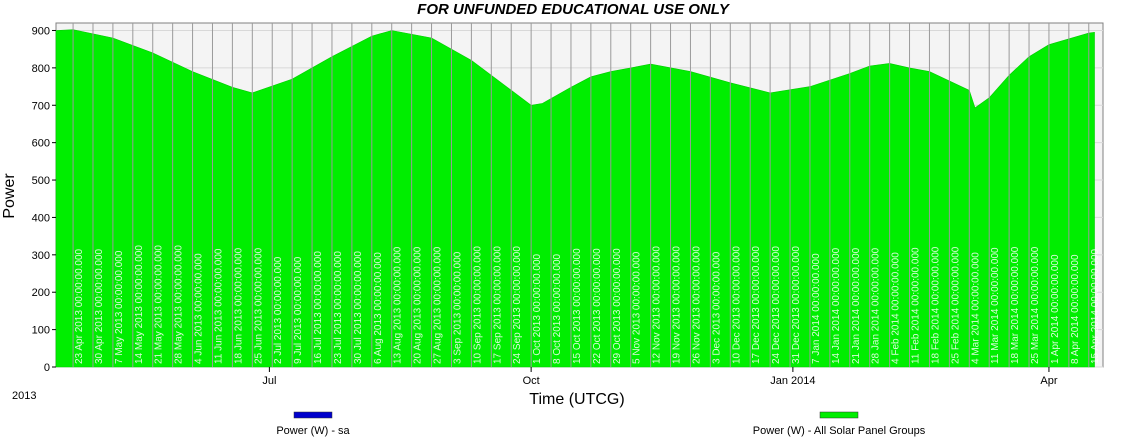 The image size is (1146, 437). Describe the element at coordinates (657, 305) in the screenshot. I see `week-date-label: 12 Nov 2013 00:00:00.000` at that location.